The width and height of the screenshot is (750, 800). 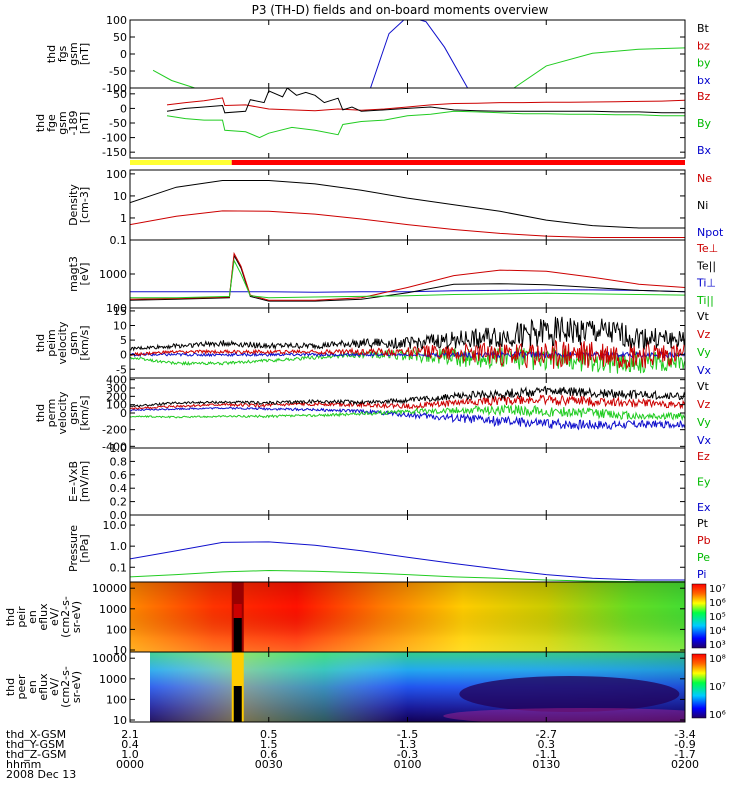 I want to click on series-line-Ne, so click(x=407, y=224).